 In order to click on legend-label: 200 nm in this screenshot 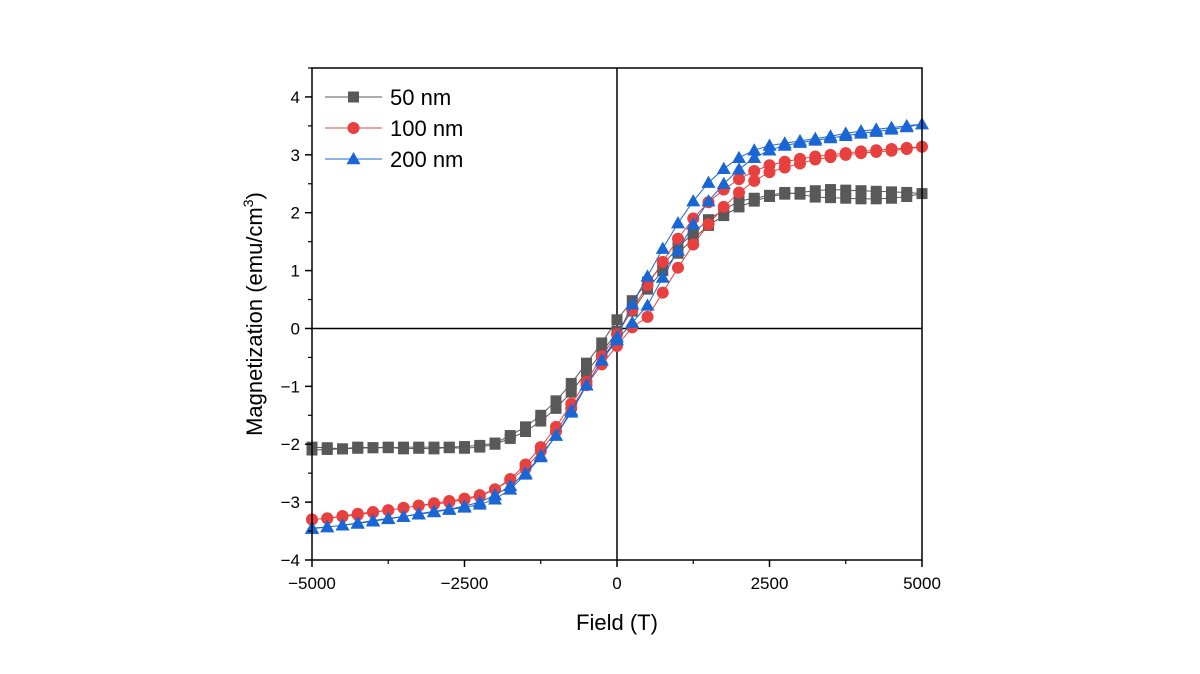, I will do `click(426, 159)`.